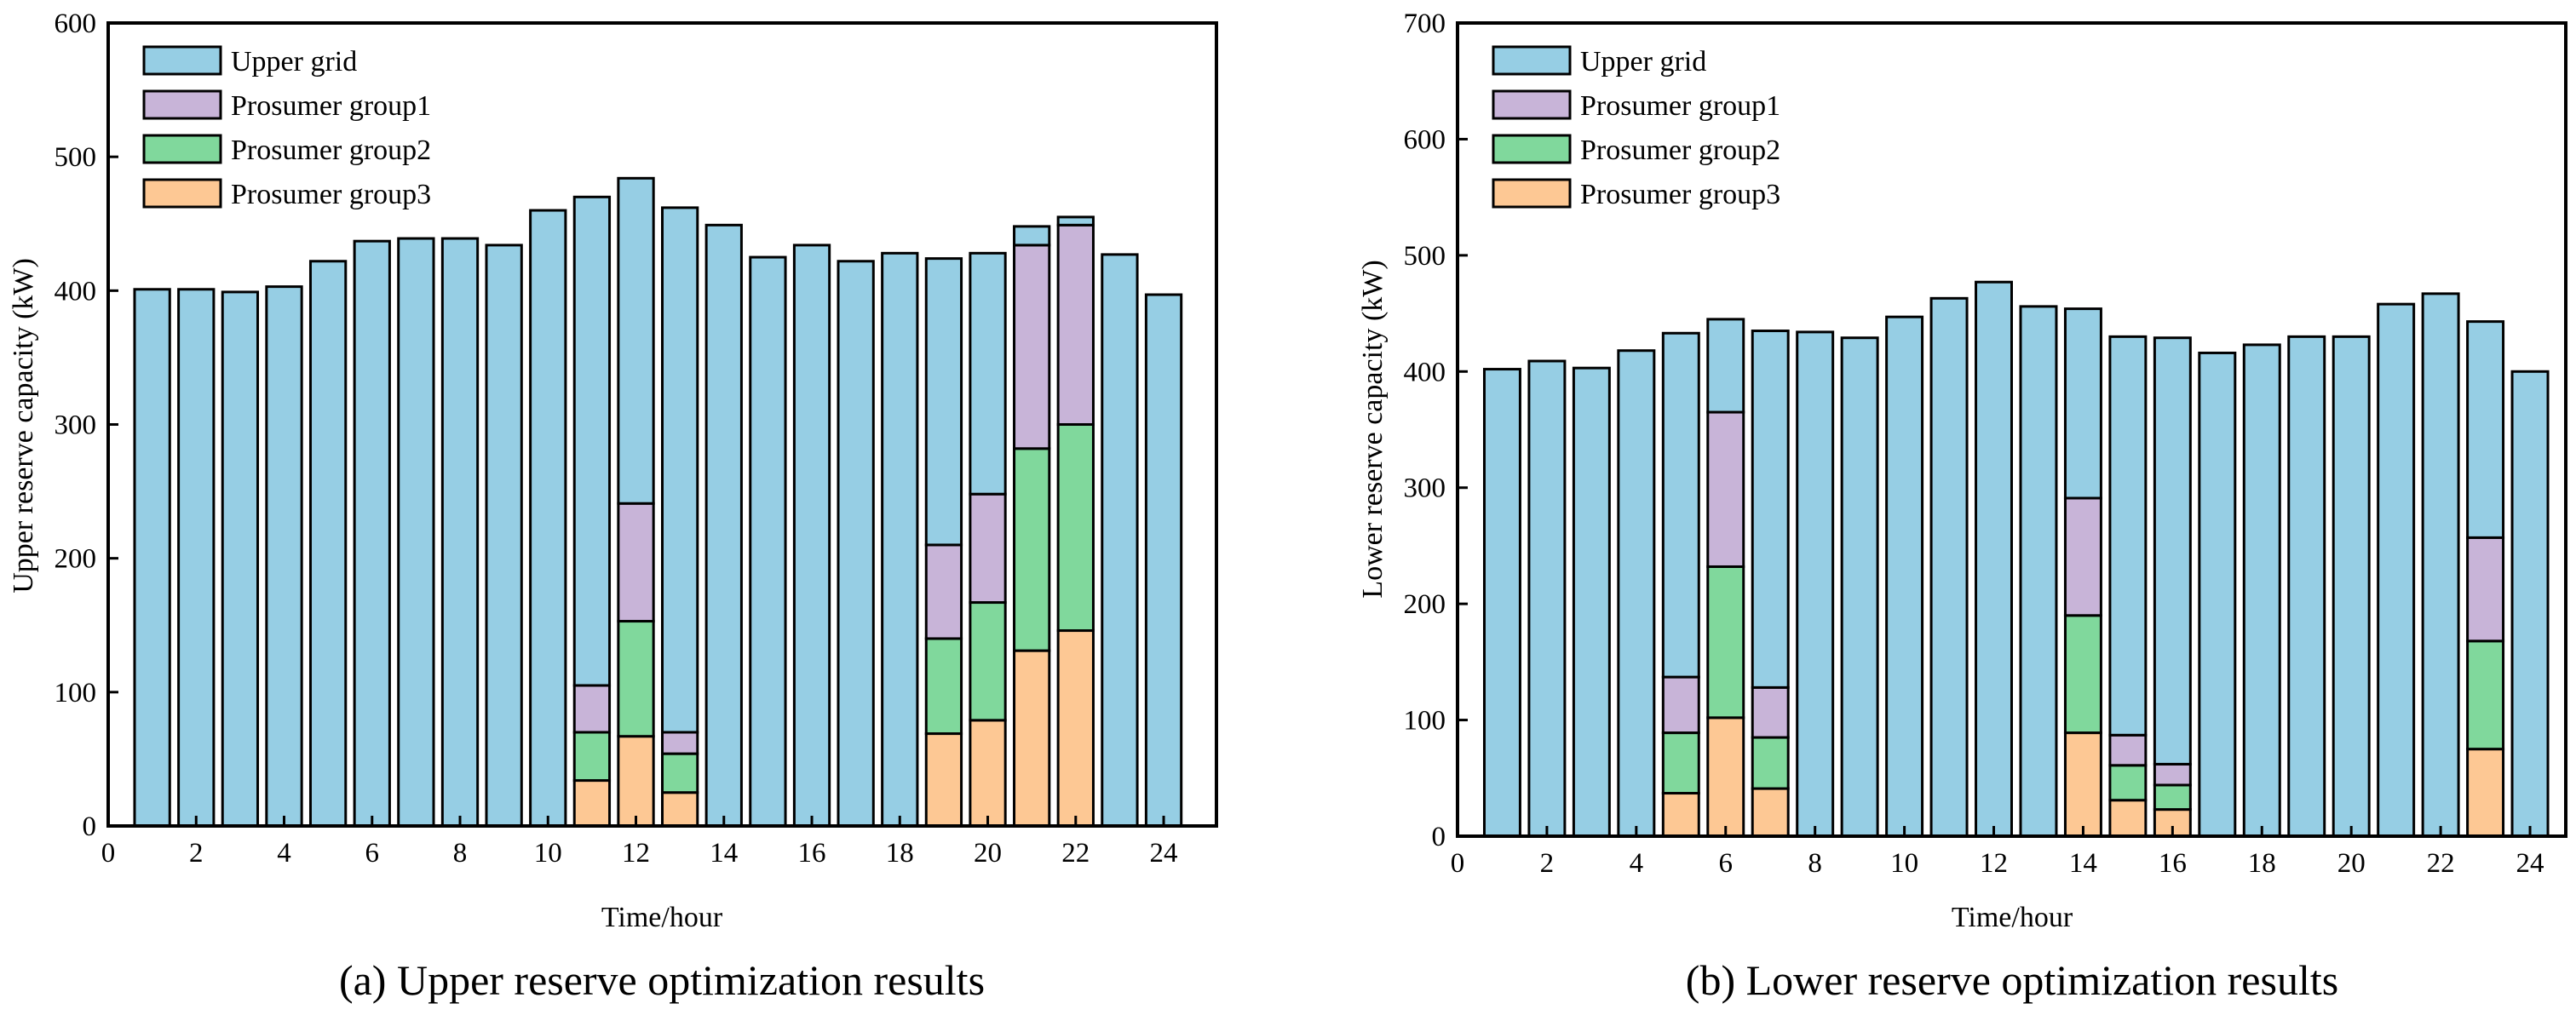 This screenshot has width=2576, height=1015. I want to click on legend-label: Prosumer group3, so click(1680, 194).